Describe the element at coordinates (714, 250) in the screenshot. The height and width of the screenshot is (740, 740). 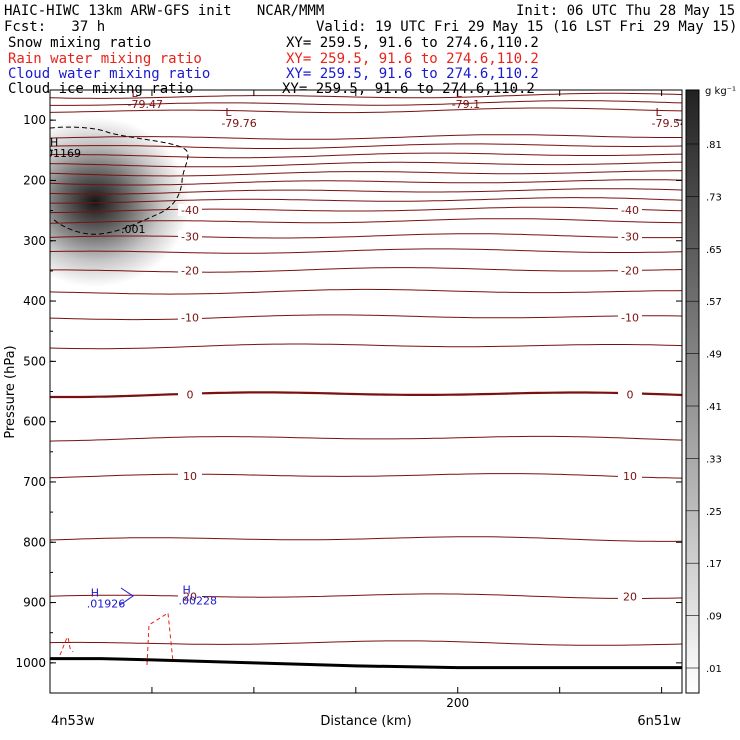
I see `colorbar-label: .65` at that location.